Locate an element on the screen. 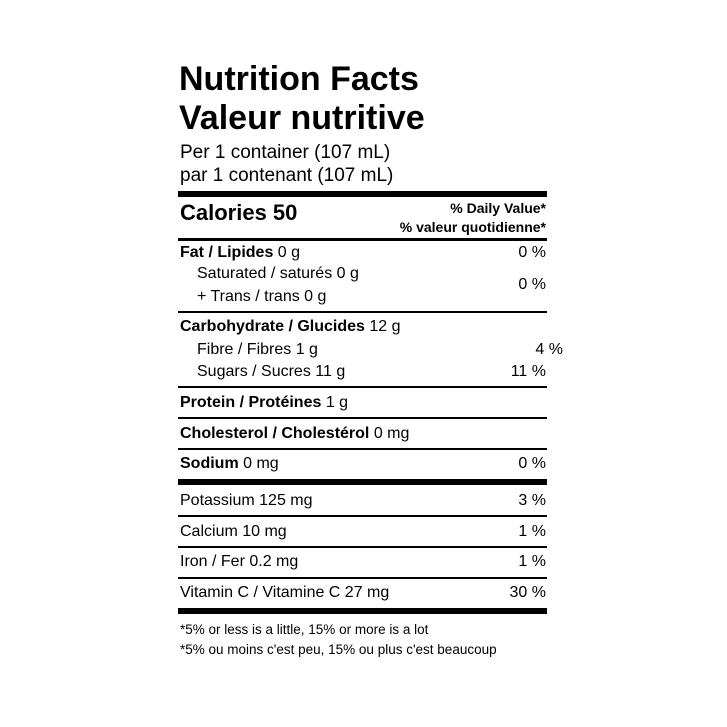  nutrient-row: Calcium 10 mg 1 % is located at coordinates (363, 532).